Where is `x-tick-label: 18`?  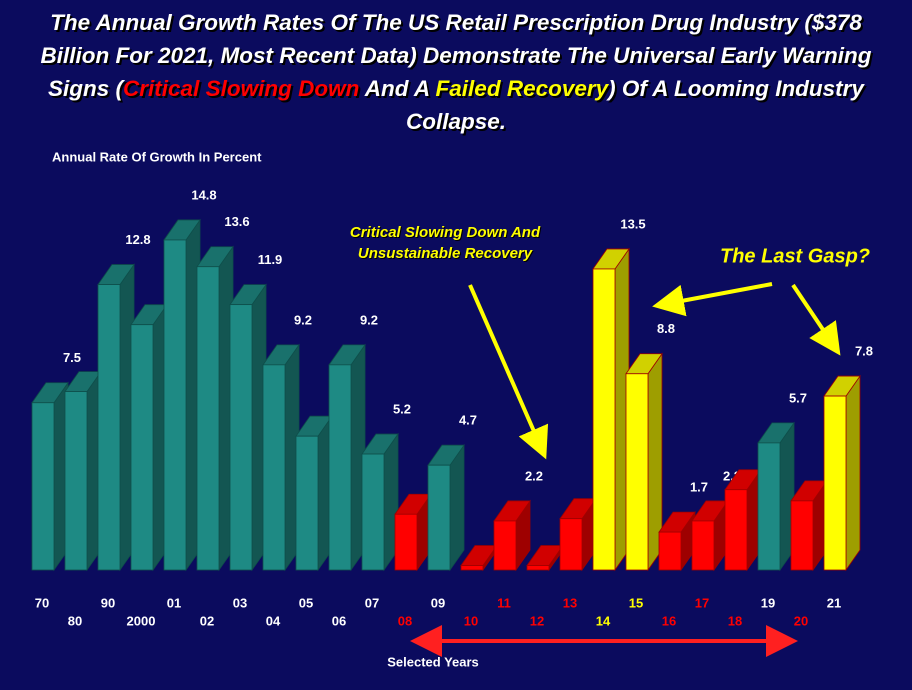
x-tick-label: 18 is located at coordinates (735, 620).